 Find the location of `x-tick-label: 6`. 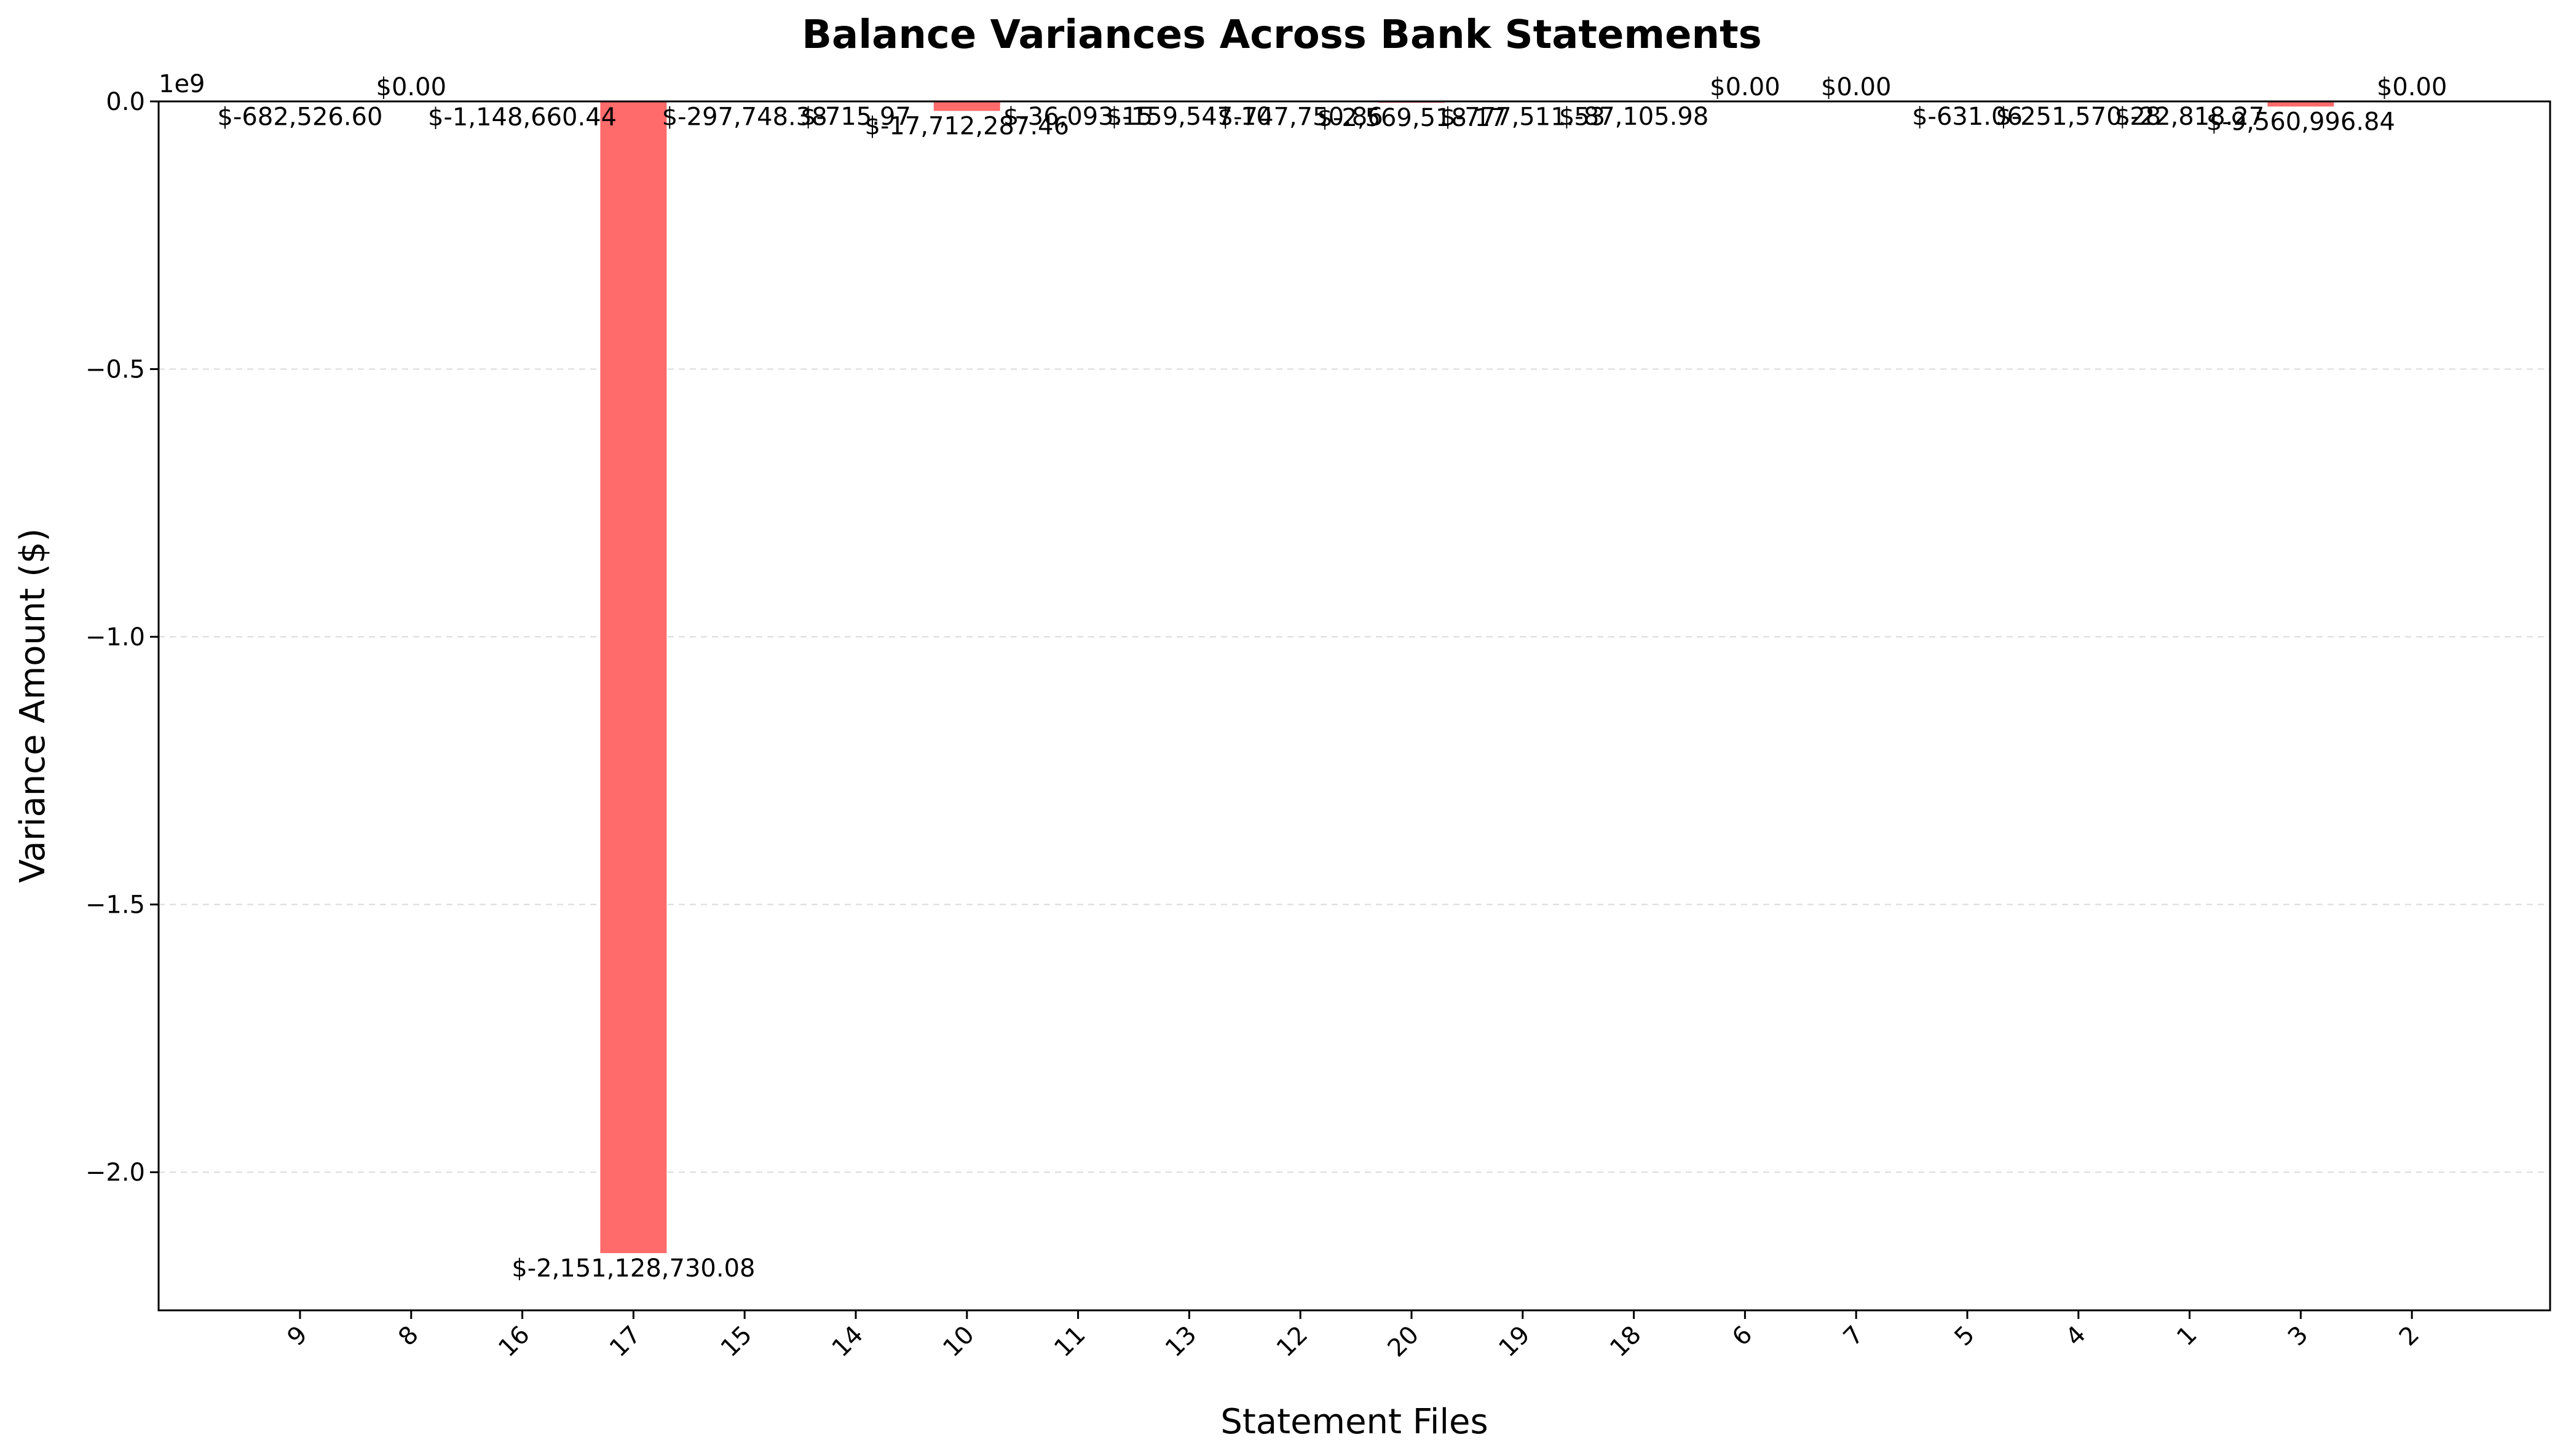

x-tick-label: 6 is located at coordinates (1742, 1336).